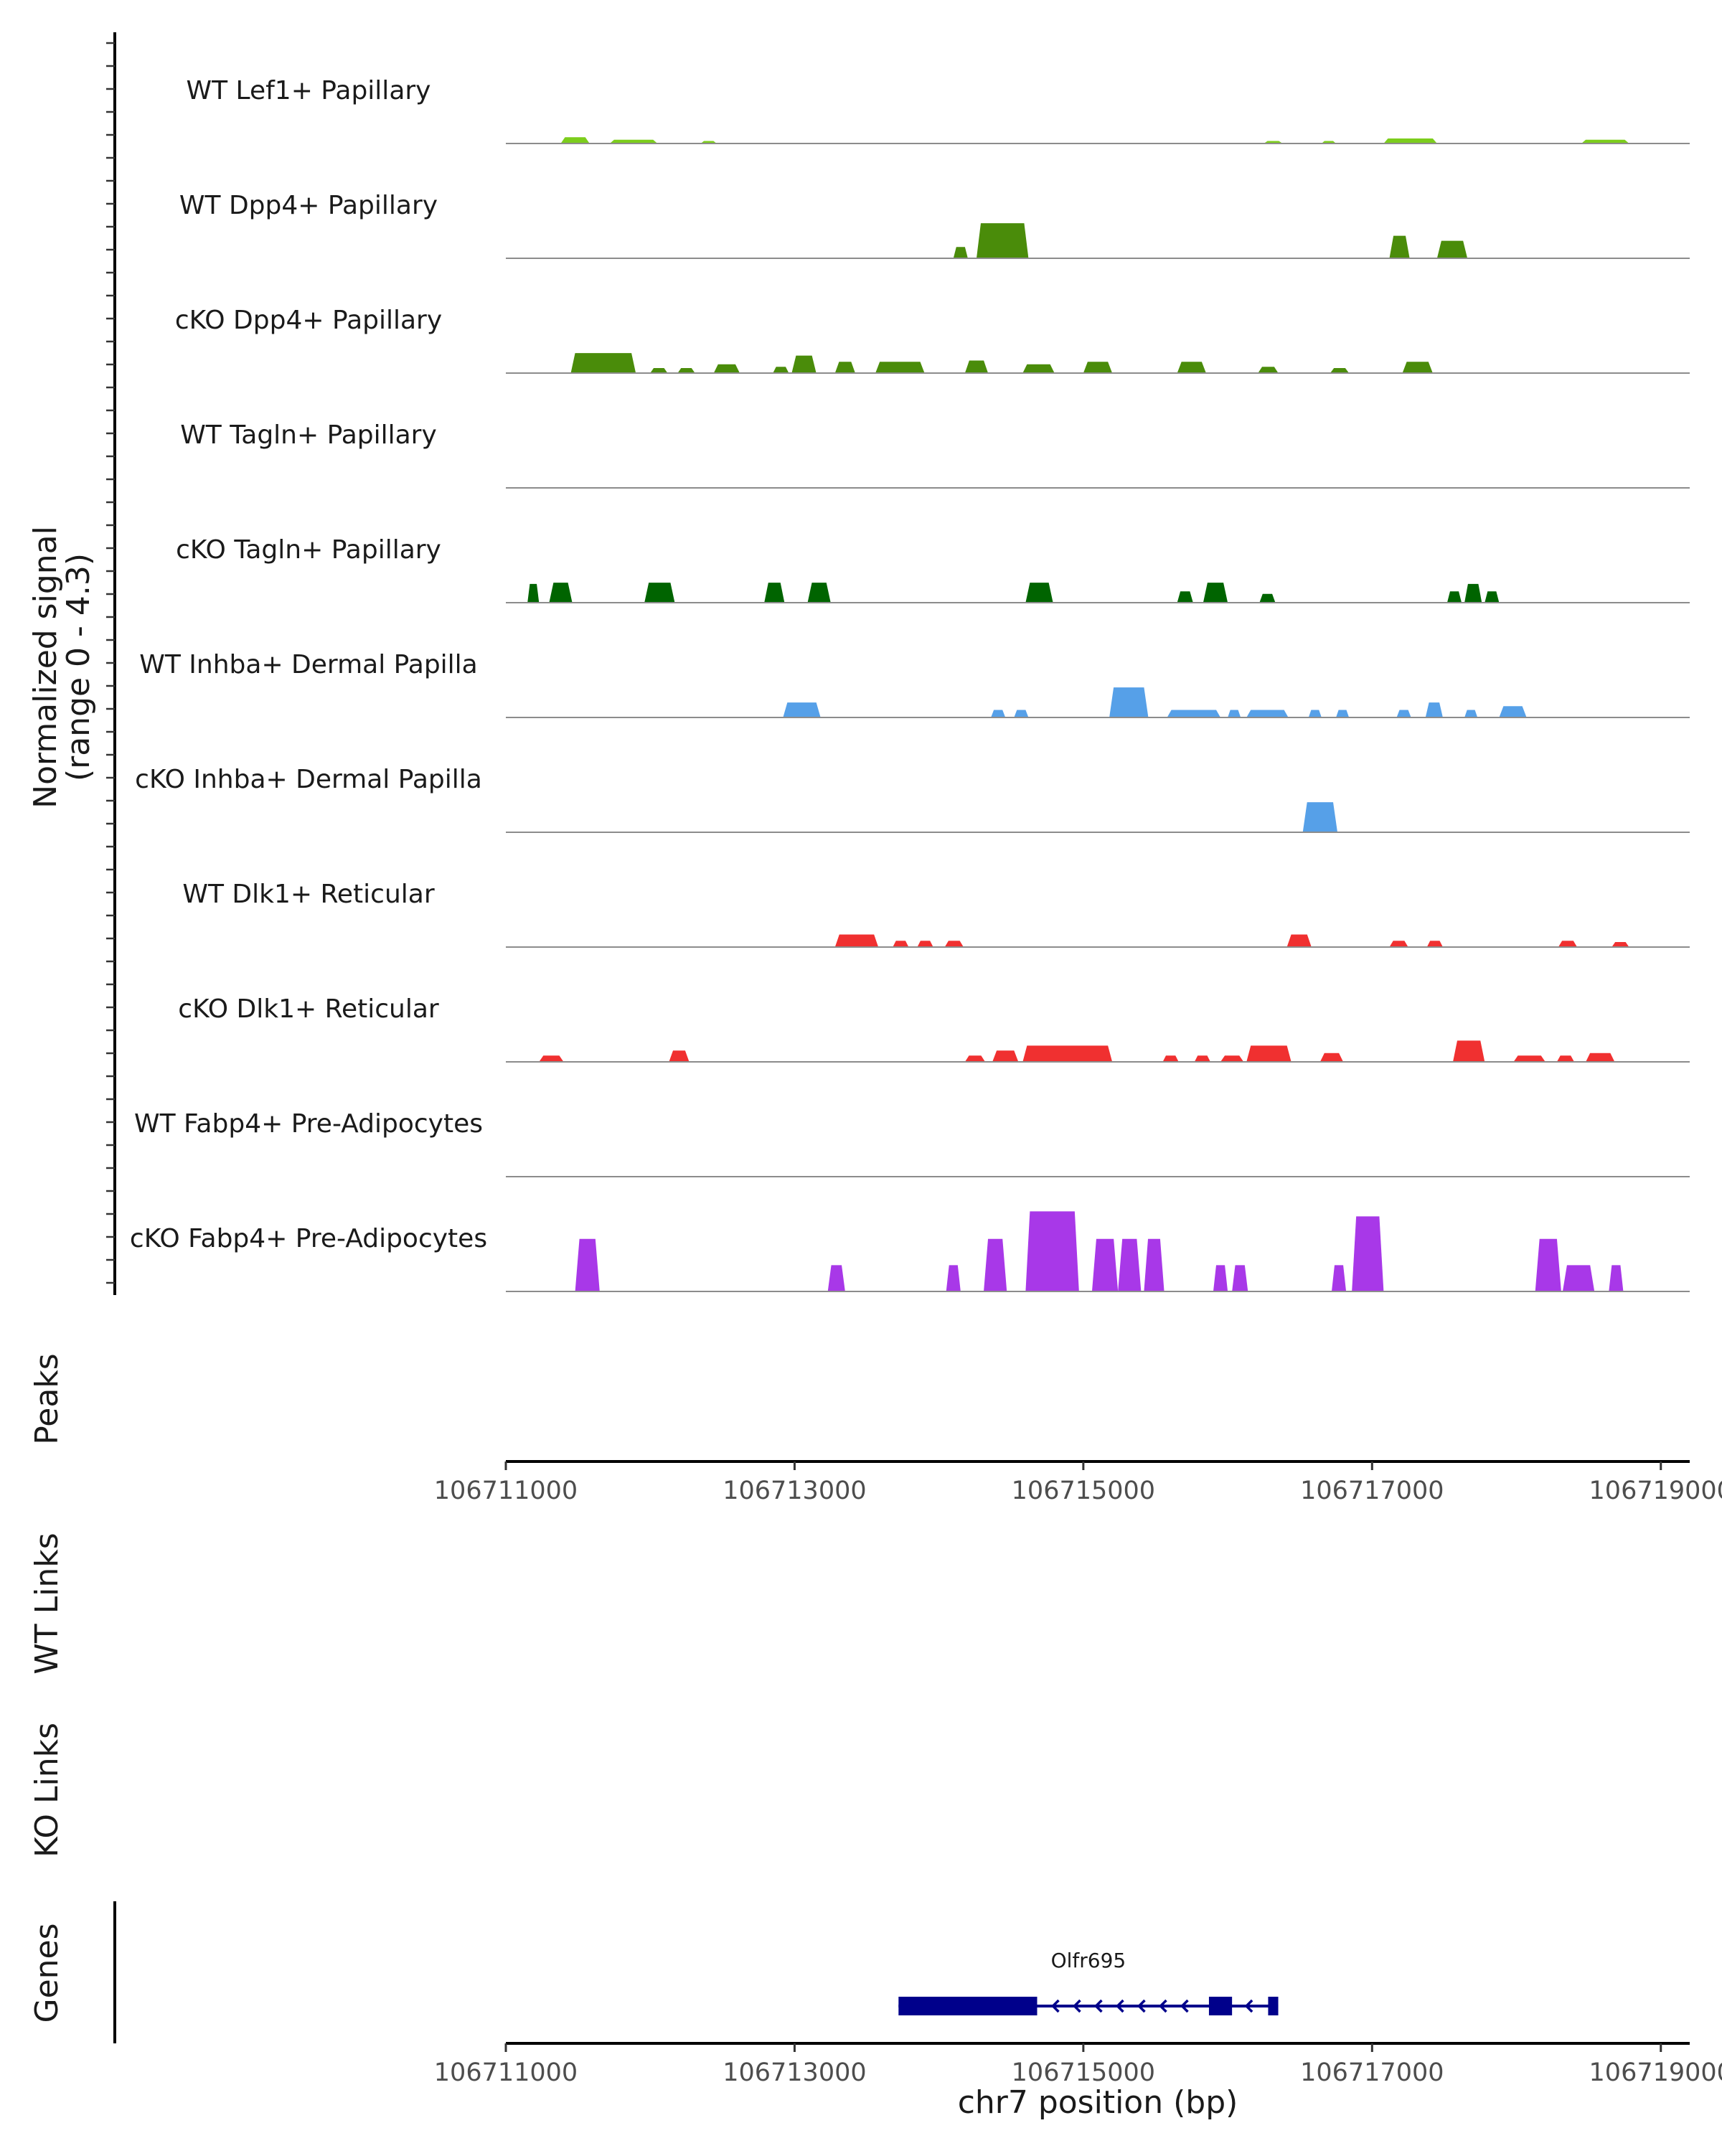 The height and width of the screenshot is (2156, 1722). What do you see at coordinates (47, 1790) in the screenshot?
I see `ko-links-panel-label: KO Links` at bounding box center [47, 1790].